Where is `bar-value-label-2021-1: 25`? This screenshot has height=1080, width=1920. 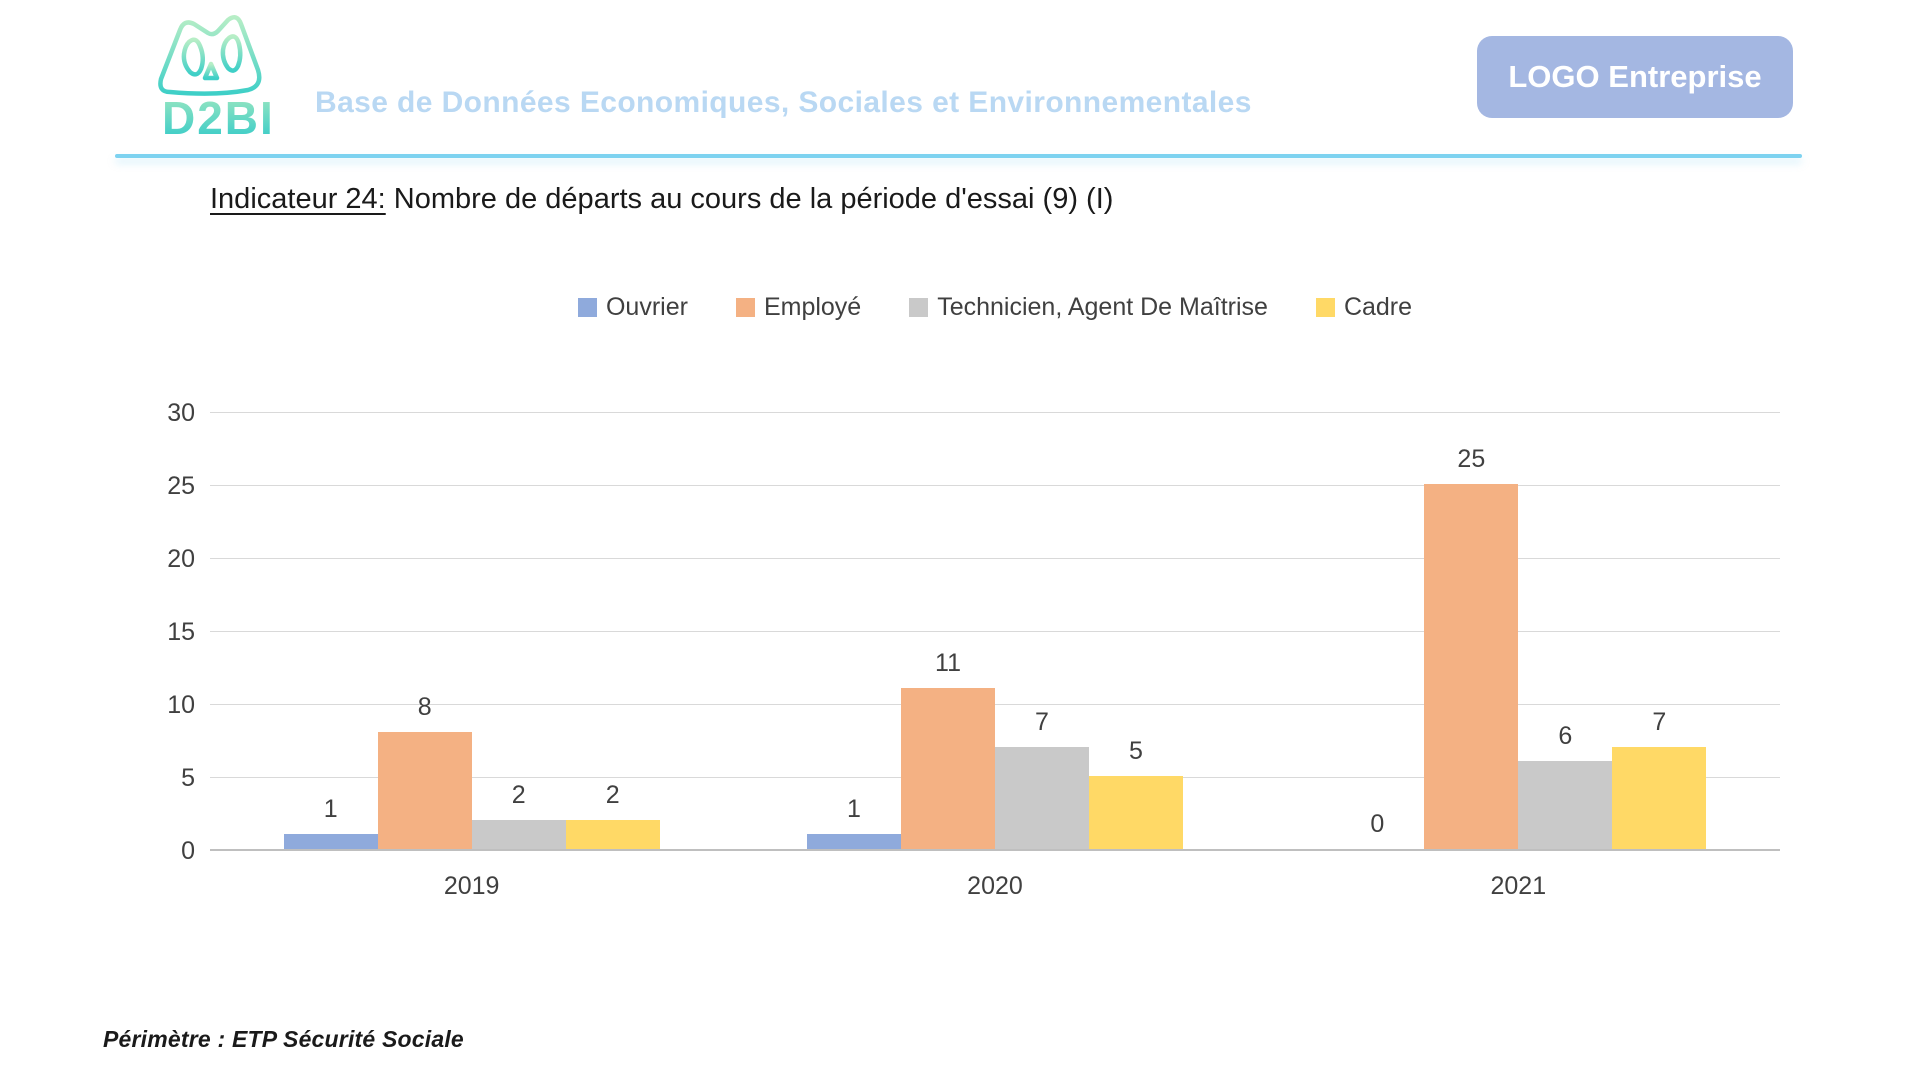
bar-value-label-2021-1: 25 is located at coordinates (1471, 459).